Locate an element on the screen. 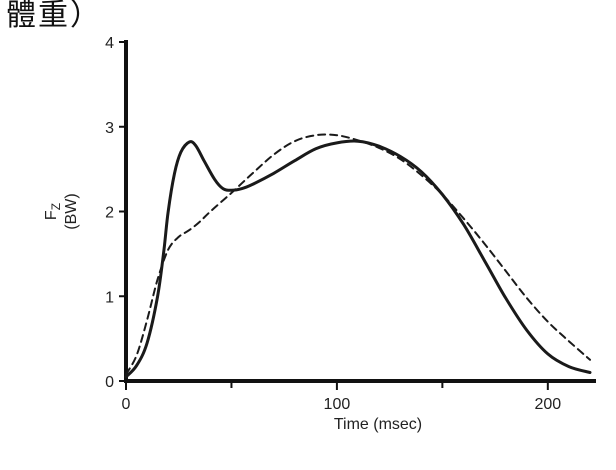 Image resolution: width=616 pixels, height=470 pixels. x-tick-label: 100 is located at coordinates (337, 404).